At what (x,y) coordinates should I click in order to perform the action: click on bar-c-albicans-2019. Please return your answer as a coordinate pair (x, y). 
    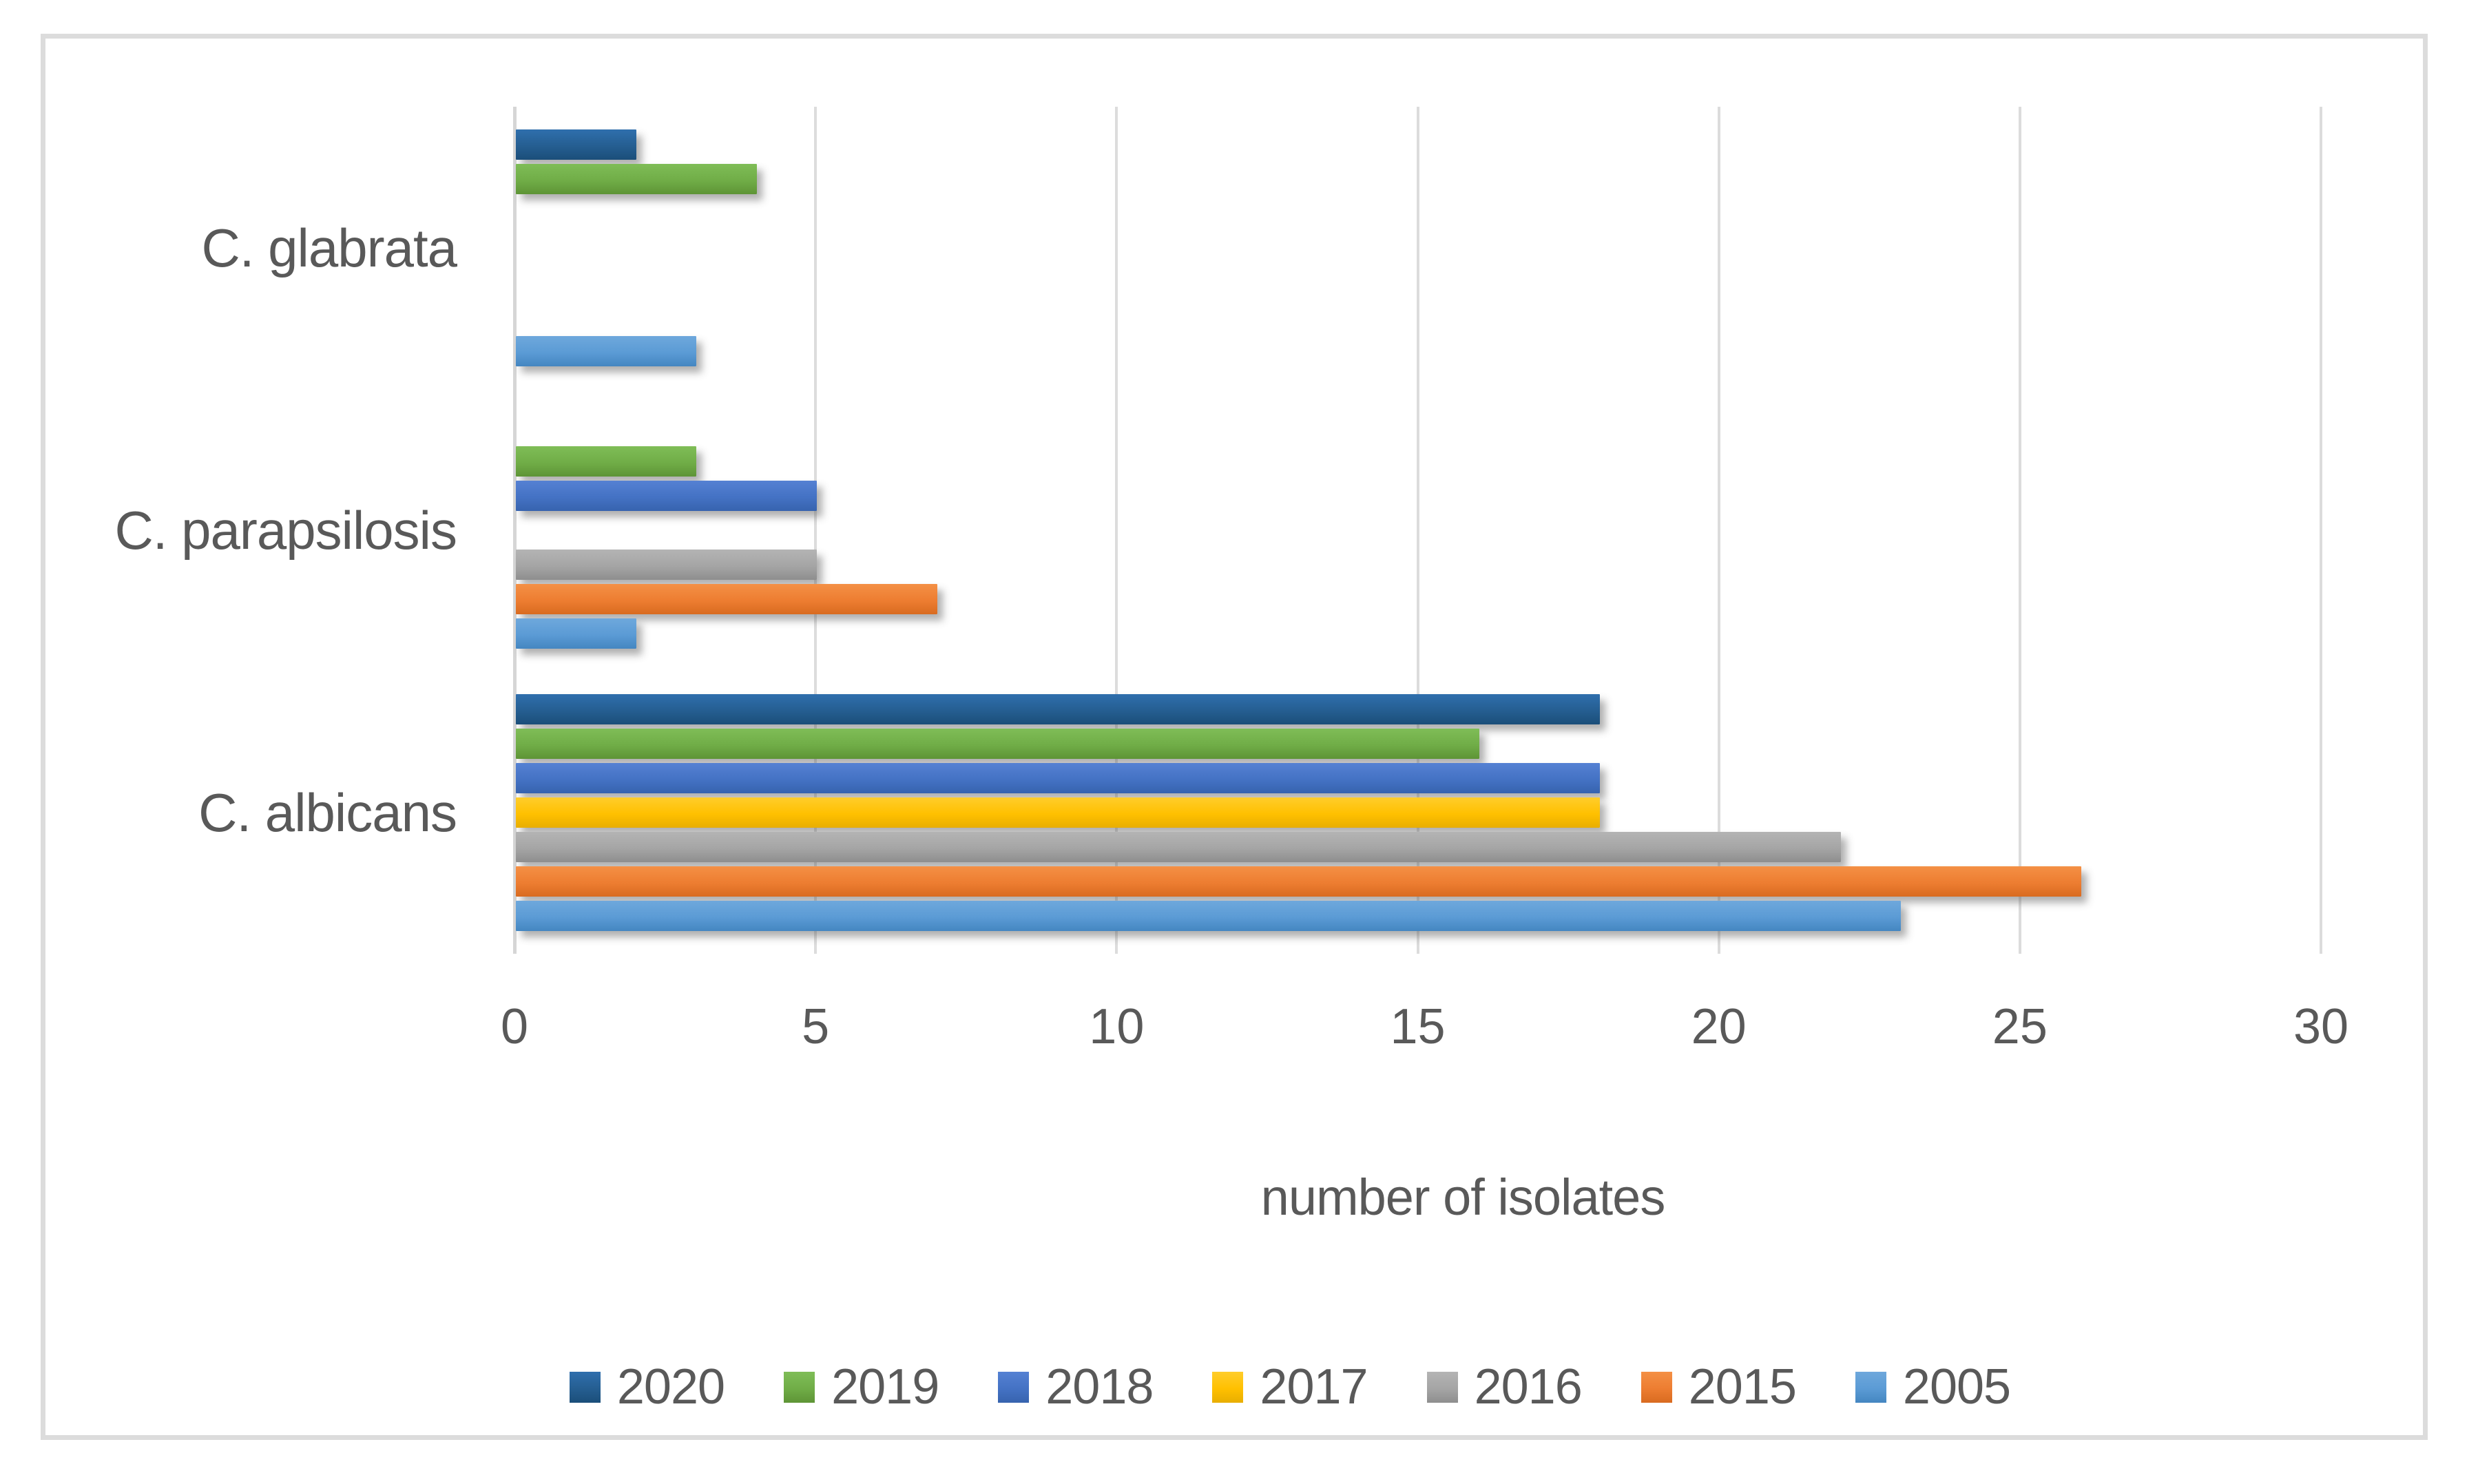
    Looking at the image, I should click on (998, 744).